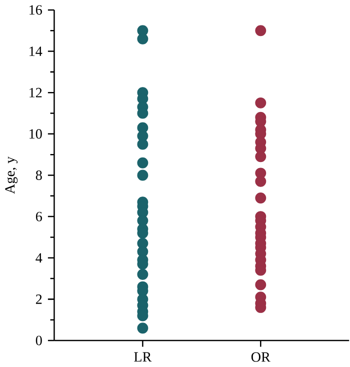 Image resolution: width=350 pixels, height=367 pixels. I want to click on y-tick-label: 12, so click(36, 93).